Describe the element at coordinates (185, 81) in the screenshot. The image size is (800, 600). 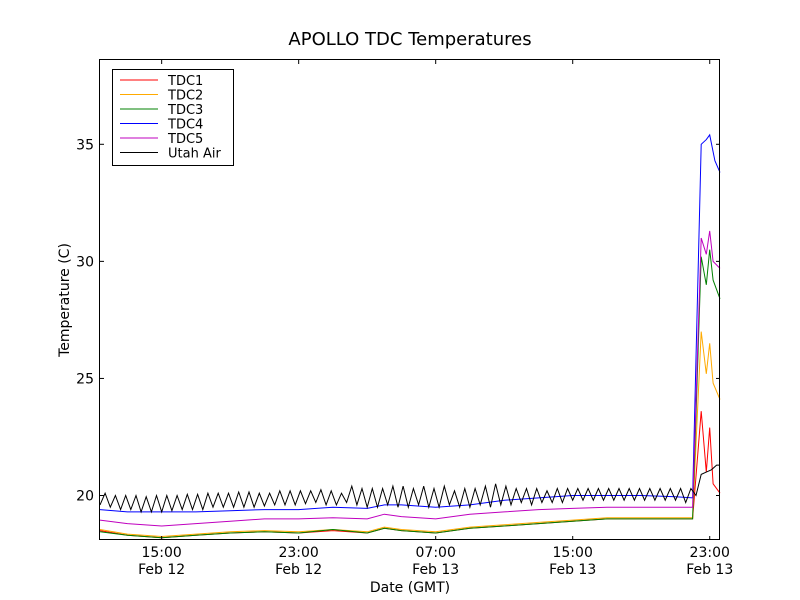
I see `legend-label: TDC1` at that location.